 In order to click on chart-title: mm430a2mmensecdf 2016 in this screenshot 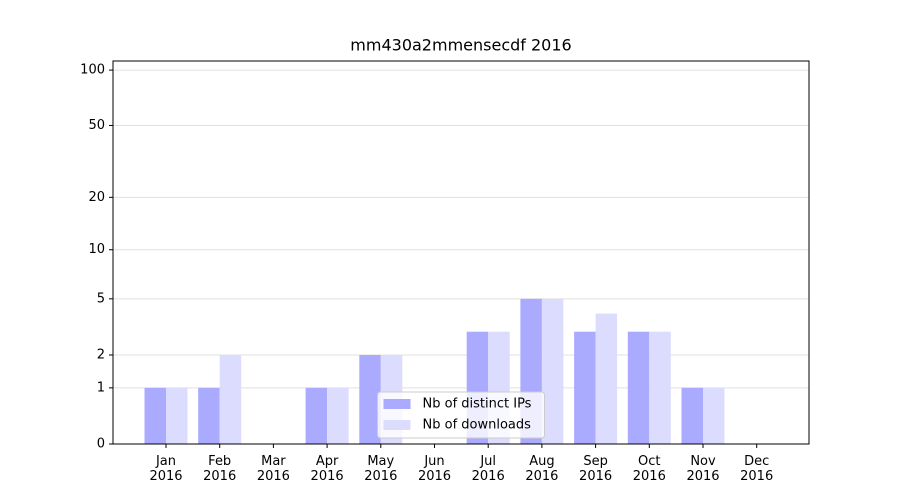, I will do `click(460, 45)`.